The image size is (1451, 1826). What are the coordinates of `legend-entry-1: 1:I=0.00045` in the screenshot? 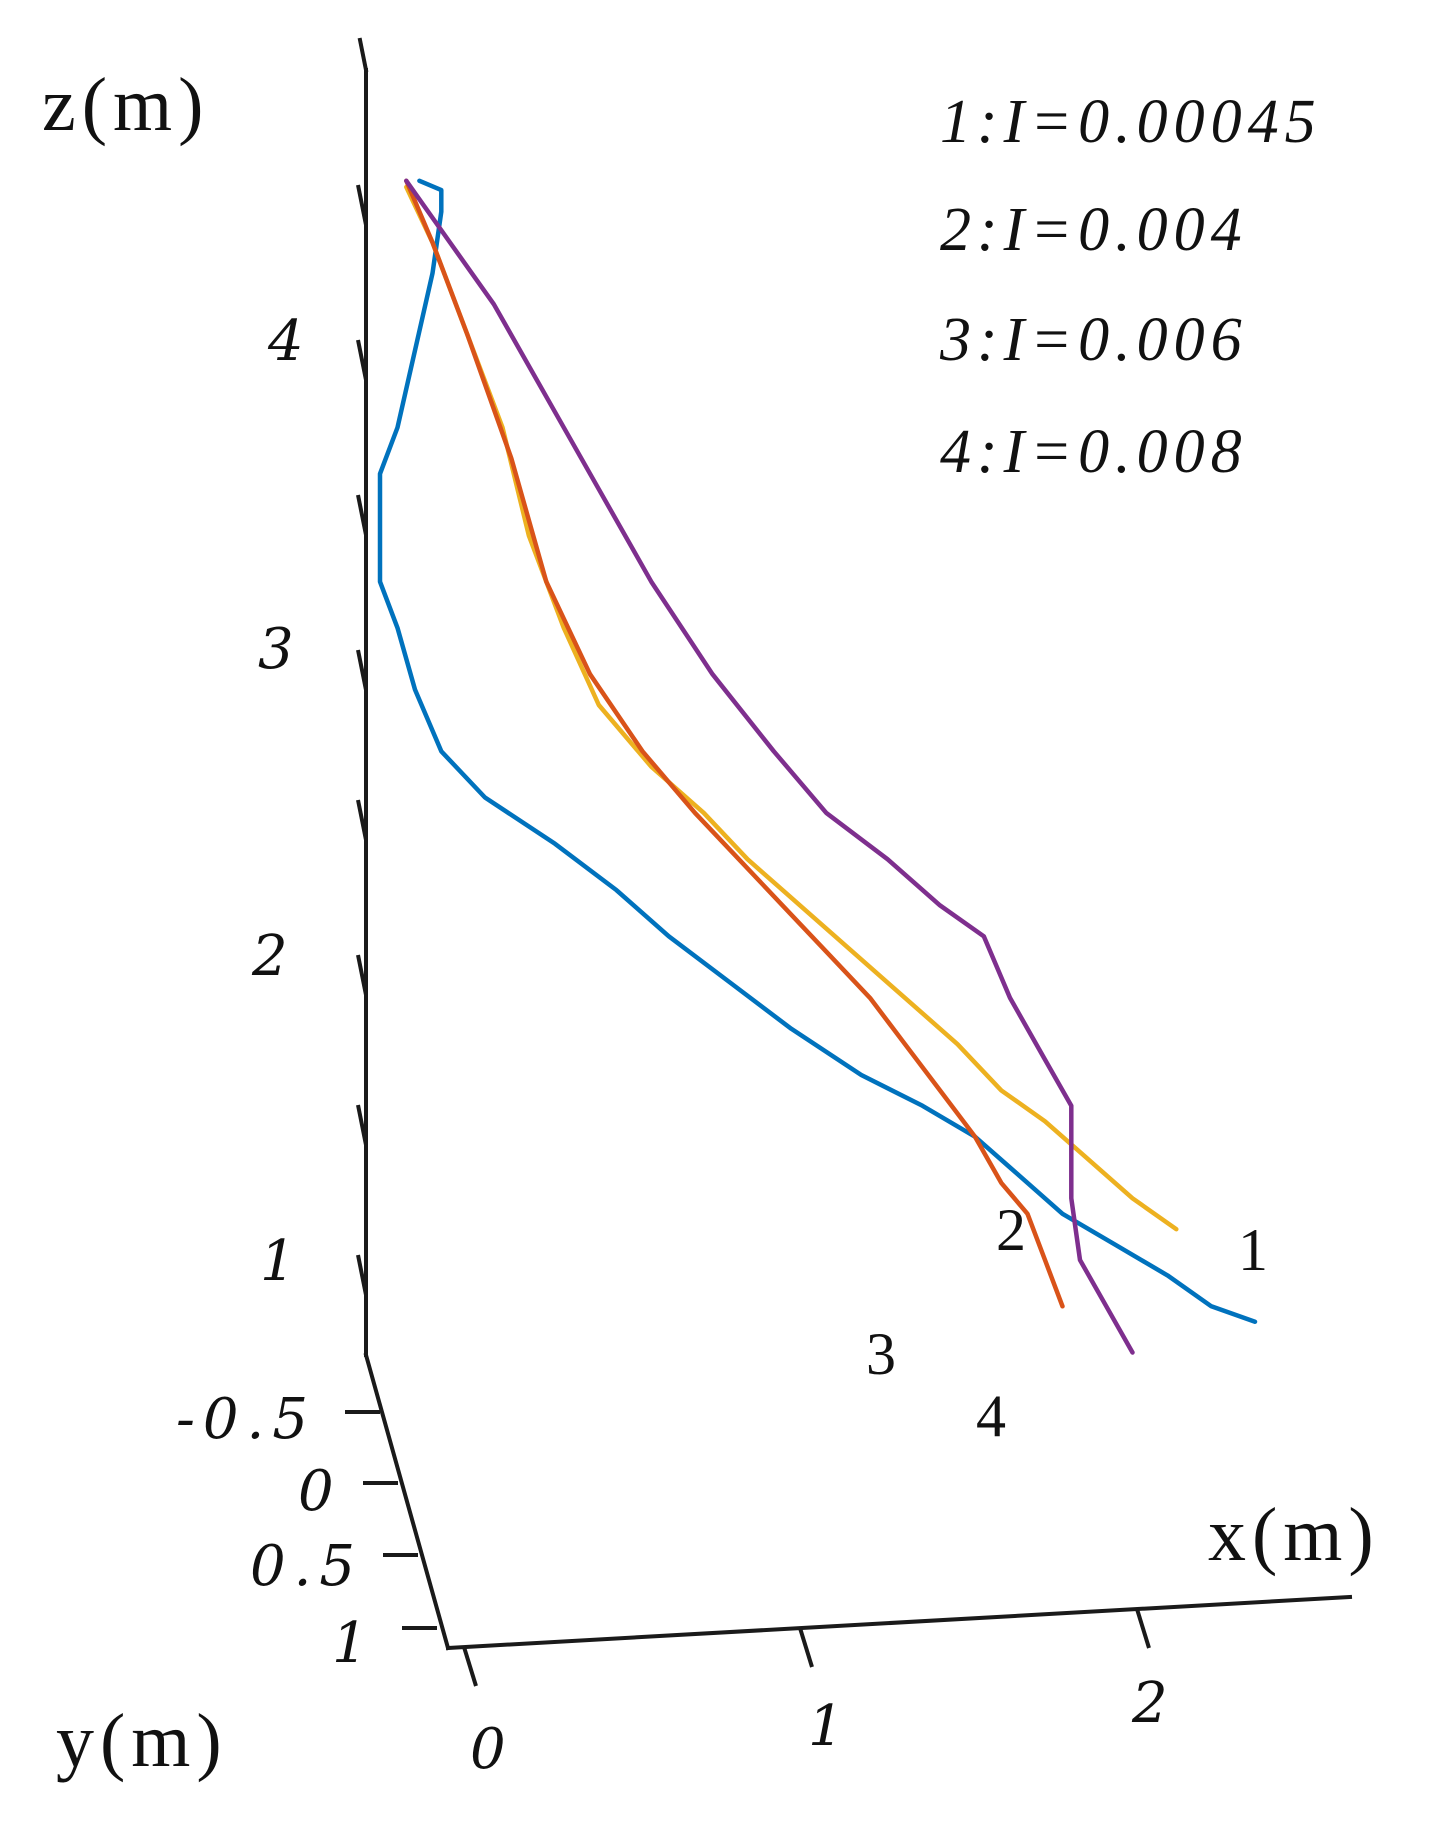 It's located at (1131, 122).